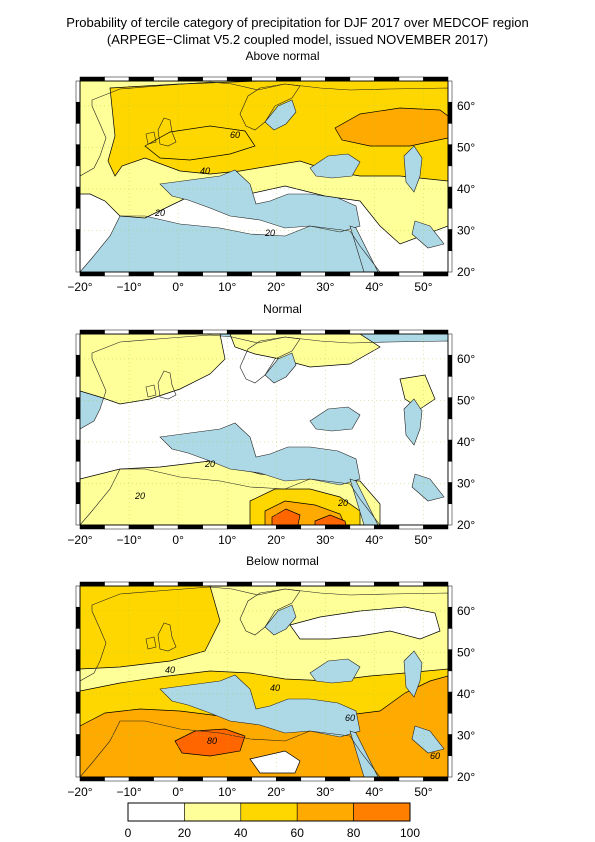 The height and width of the screenshot is (842, 595). What do you see at coordinates (466, 189) in the screenshot?
I see `lat-tick-label: 40°` at bounding box center [466, 189].